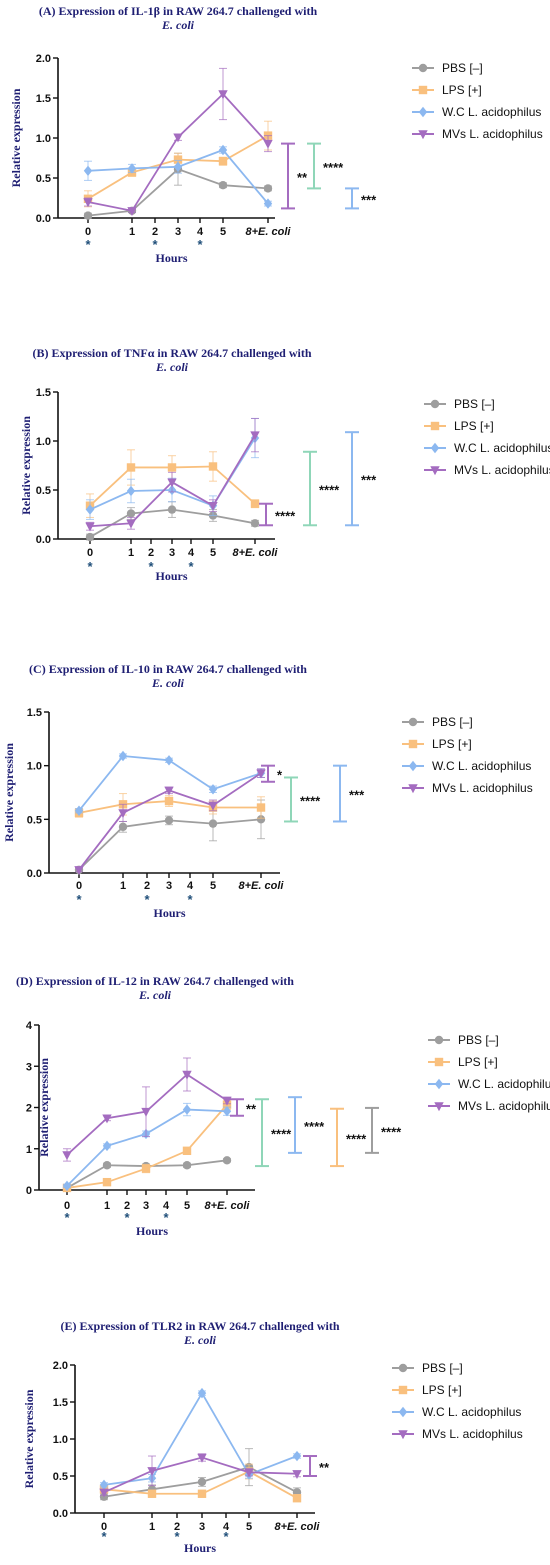  I want to click on legend-item: W.C L. acidophilus, so click(476, 112).